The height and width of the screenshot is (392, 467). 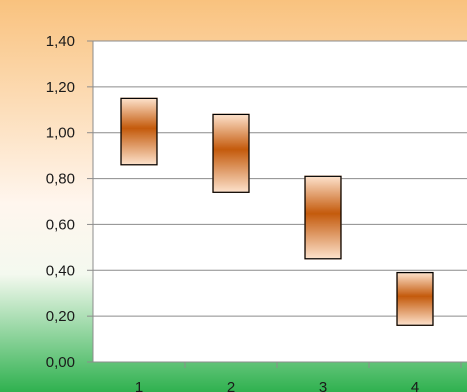 What do you see at coordinates (60, 87) in the screenshot?
I see `y-tick-label: 1,20` at bounding box center [60, 87].